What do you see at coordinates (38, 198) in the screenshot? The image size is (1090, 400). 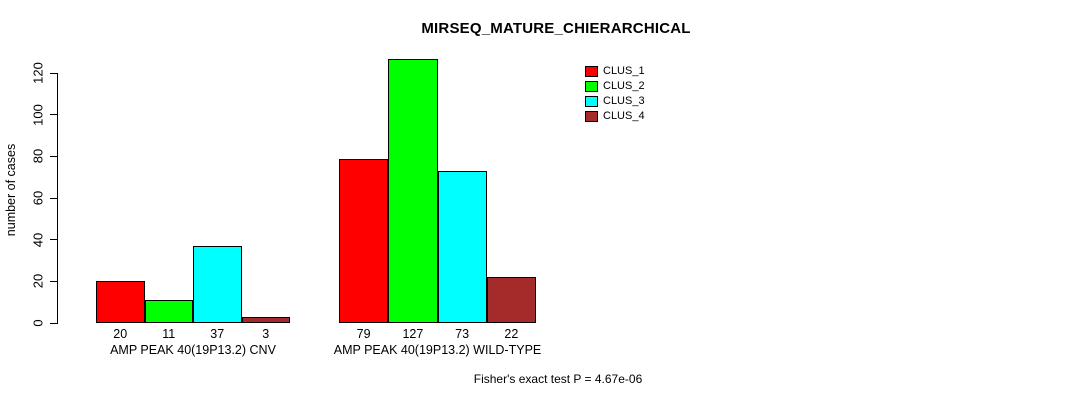 I see `y-tick-label: 60` at bounding box center [38, 198].